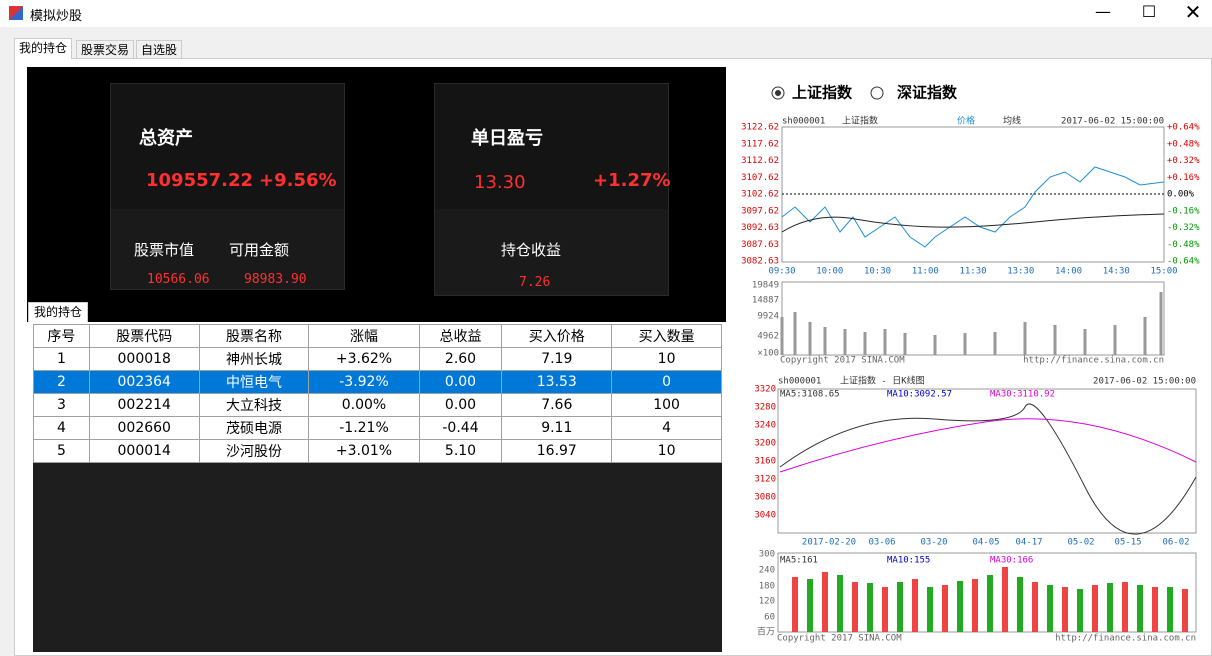 The height and width of the screenshot is (656, 1212). What do you see at coordinates (254, 405) in the screenshot?
I see `table-cell: 大立科技` at bounding box center [254, 405].